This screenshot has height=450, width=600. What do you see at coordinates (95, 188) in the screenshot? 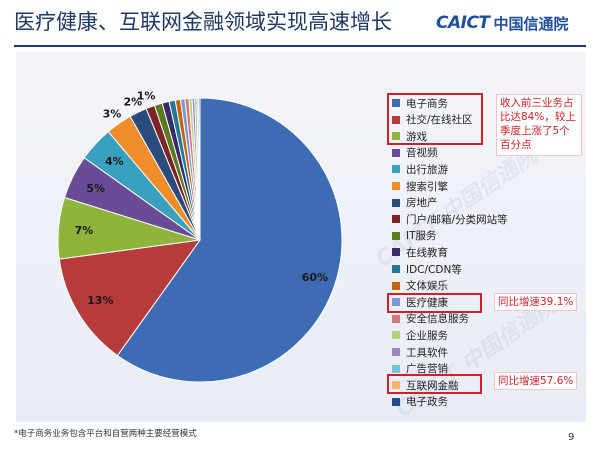
I see `data-label-3: 5%` at bounding box center [95, 188].